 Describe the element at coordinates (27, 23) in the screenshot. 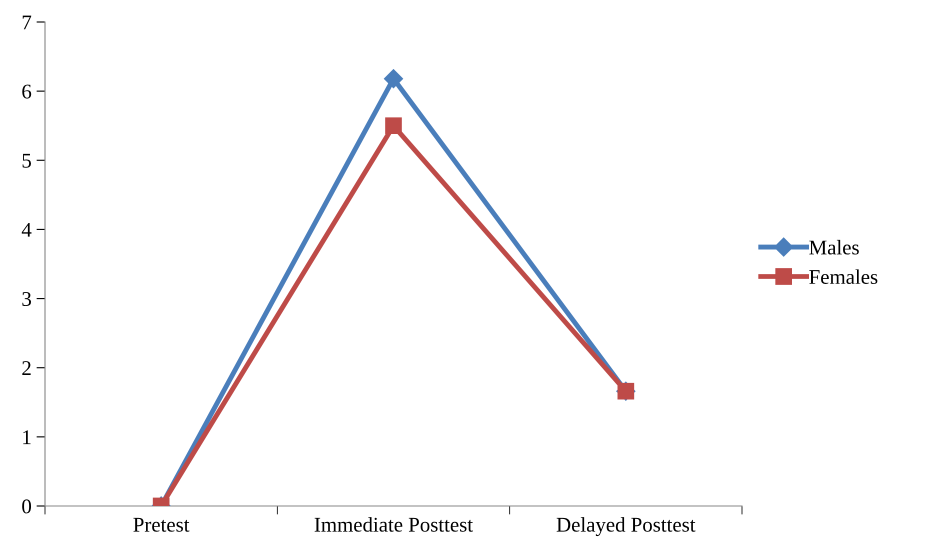

I see `y-tick-label: 7` at that location.